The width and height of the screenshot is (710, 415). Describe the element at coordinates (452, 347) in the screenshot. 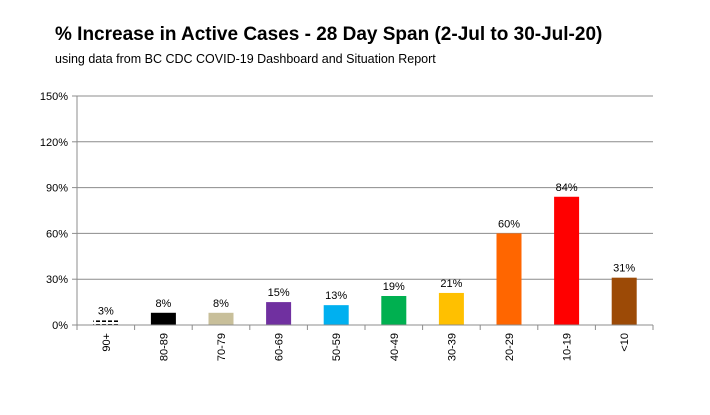

I see `x-tick-label: 30-39` at that location.